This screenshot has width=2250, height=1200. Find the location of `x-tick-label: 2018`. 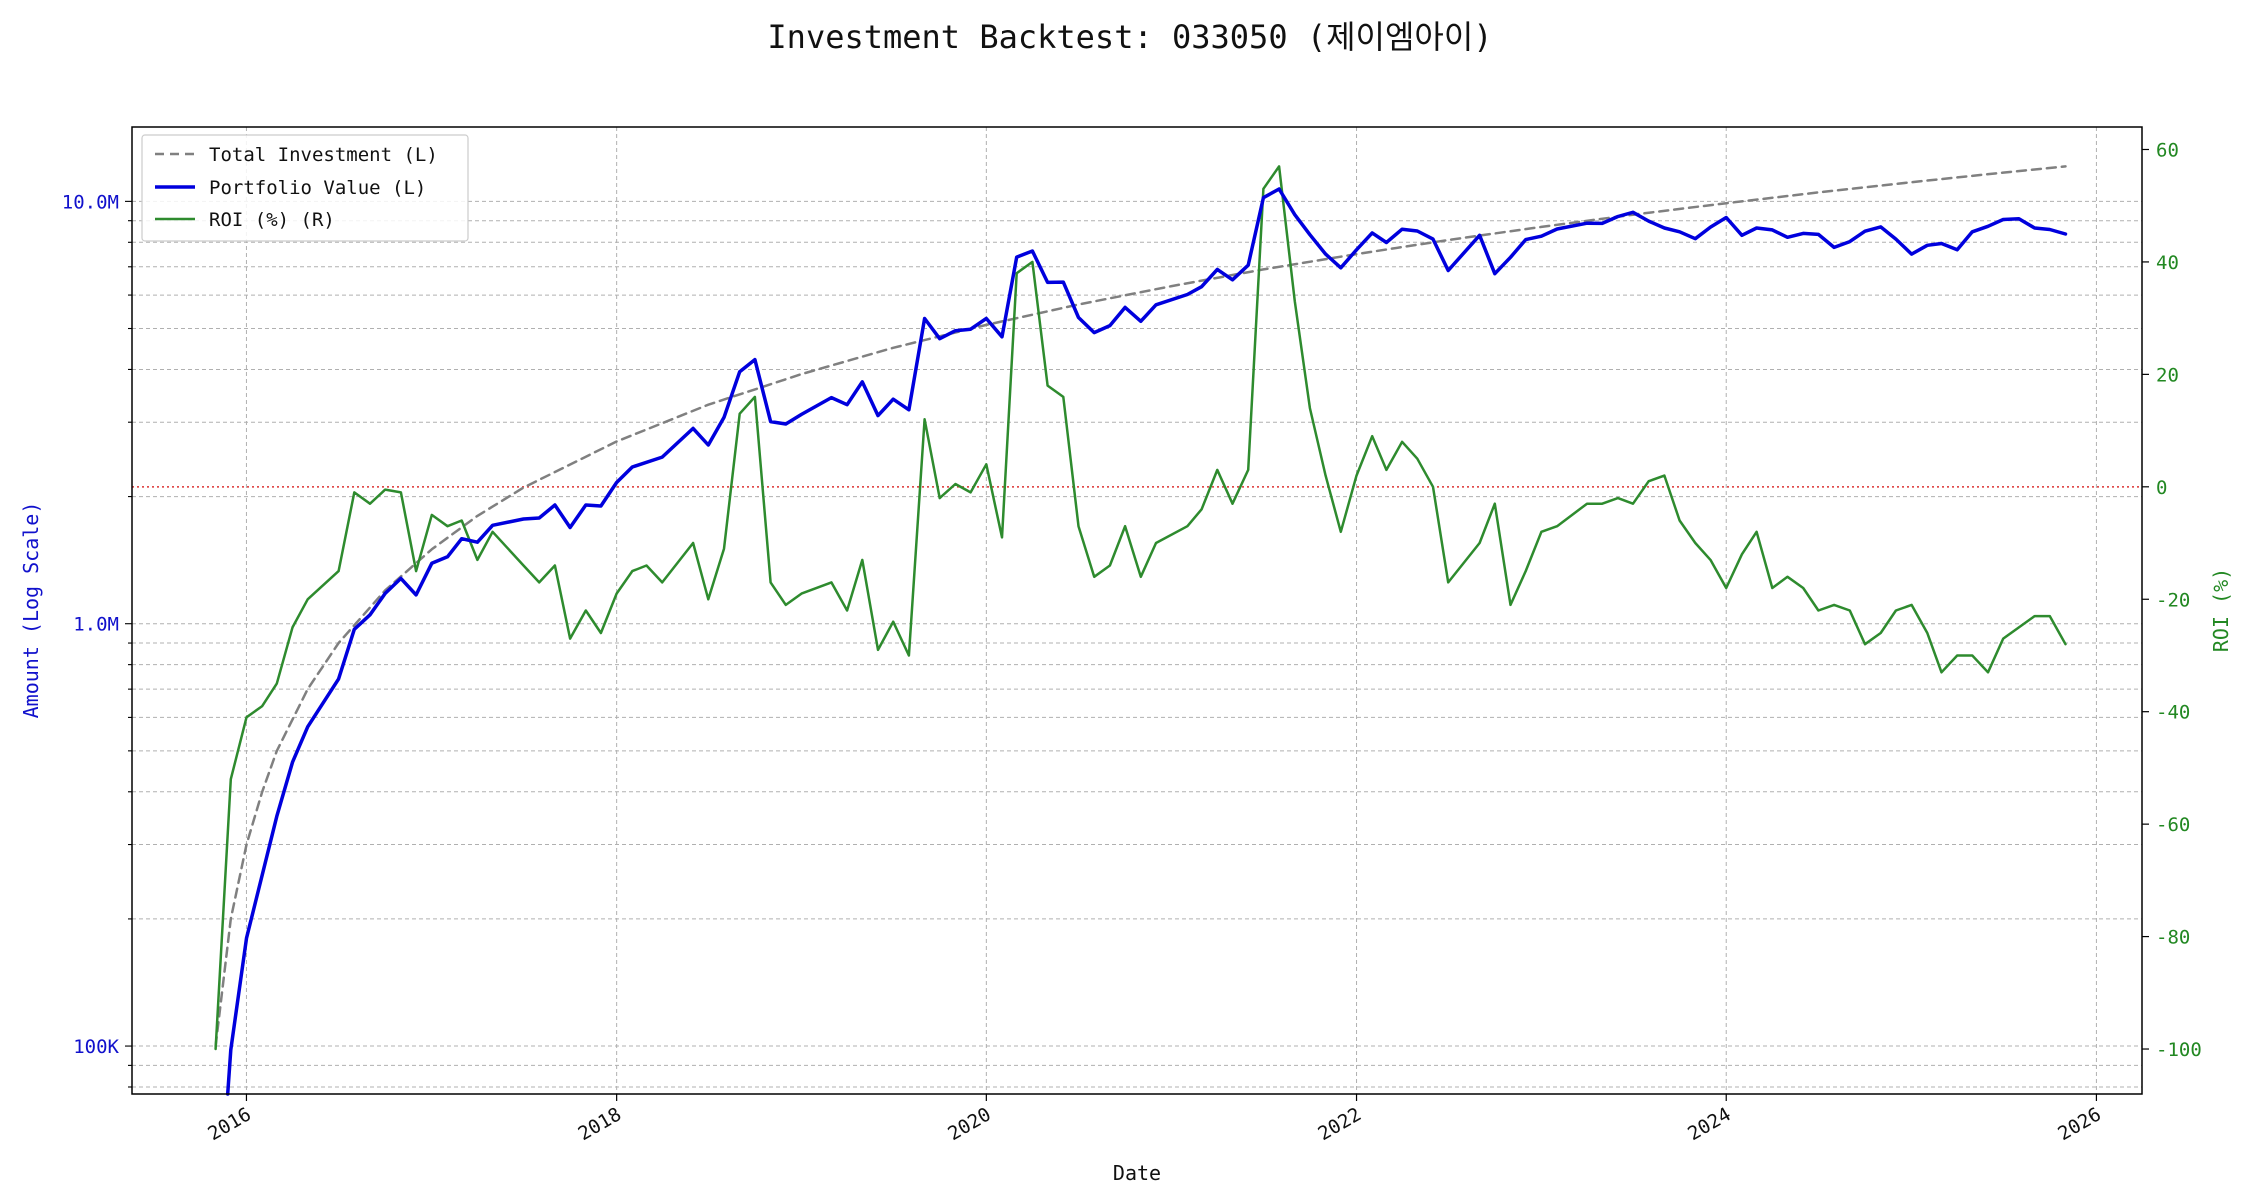

x-tick-label: 2018 is located at coordinates (600, 1124).